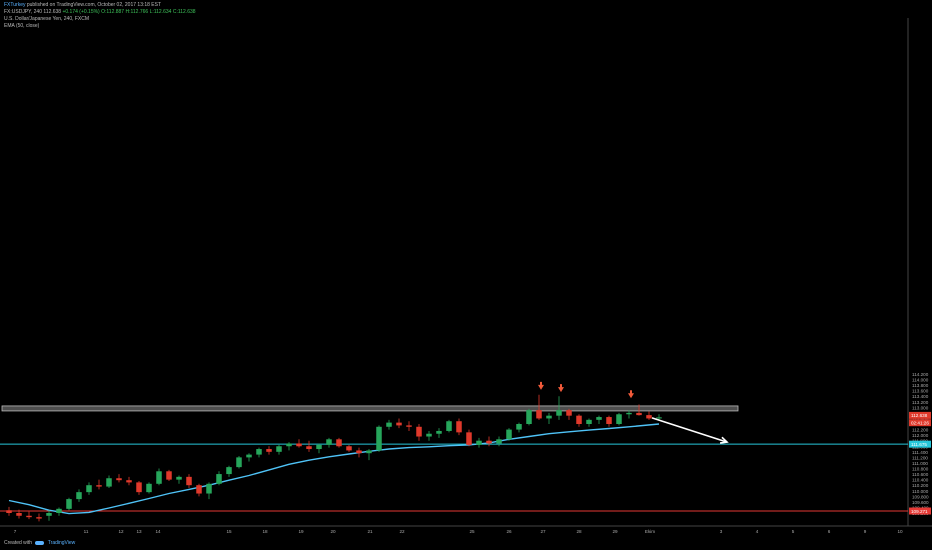 The width and height of the screenshot is (932, 550). Describe the element at coordinates (61, 543) in the screenshot. I see `tradingview-brand: TradingView` at that location.